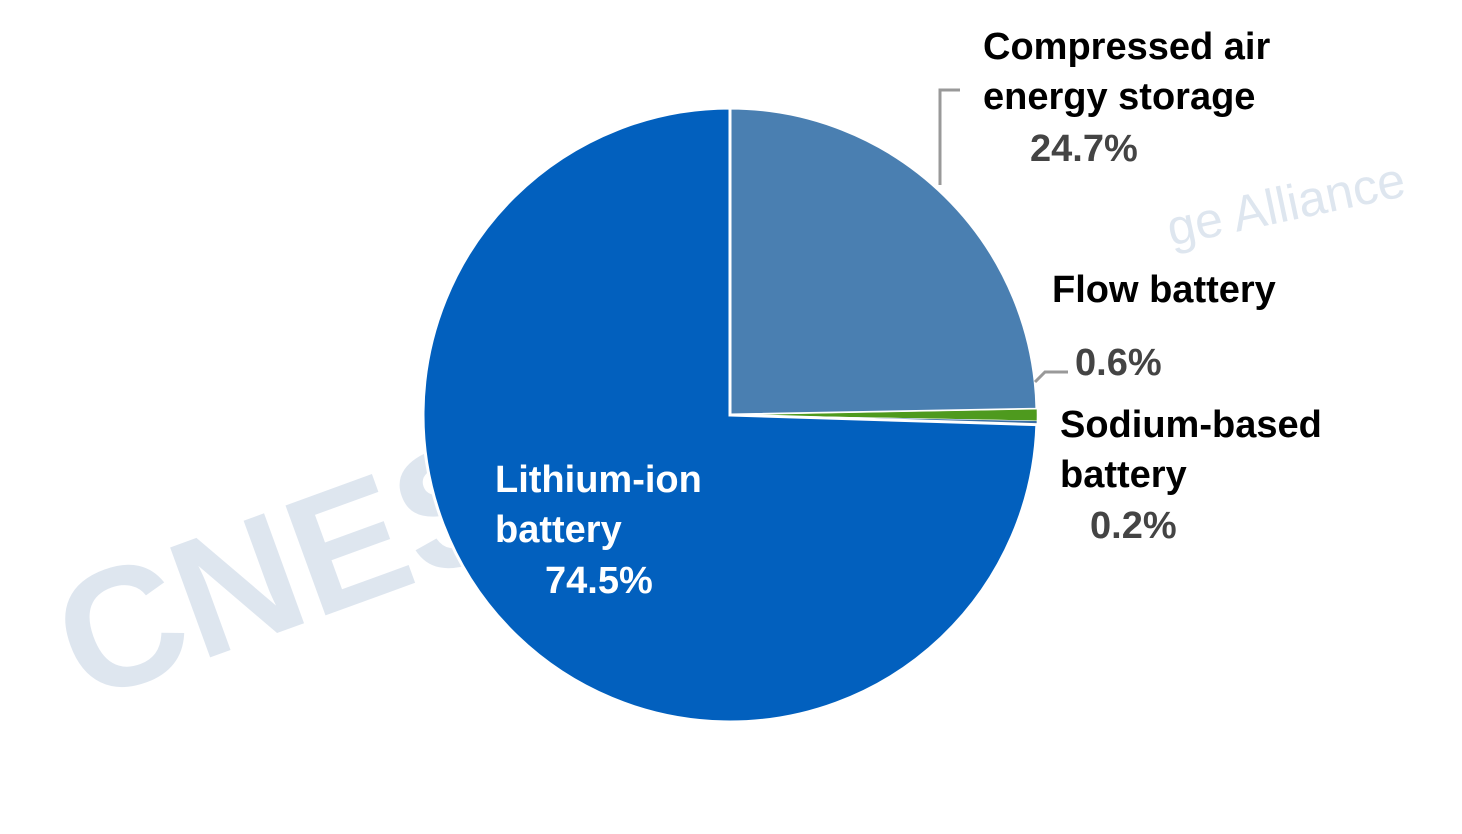 Image resolution: width=1462 pixels, height=834 pixels. What do you see at coordinates (1084, 149) in the screenshot?
I see `value-label: 24.7%` at bounding box center [1084, 149].